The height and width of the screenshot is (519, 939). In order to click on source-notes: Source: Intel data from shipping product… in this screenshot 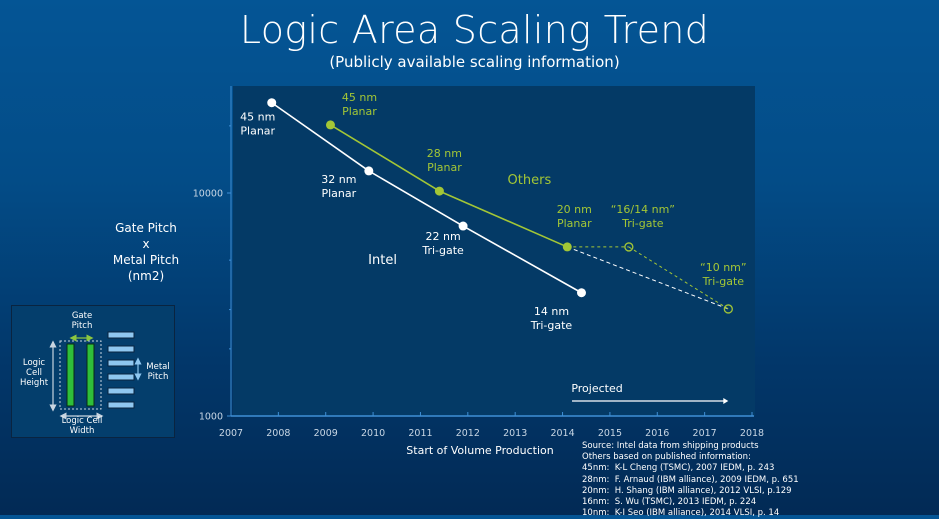, I will do `click(690, 480)`.